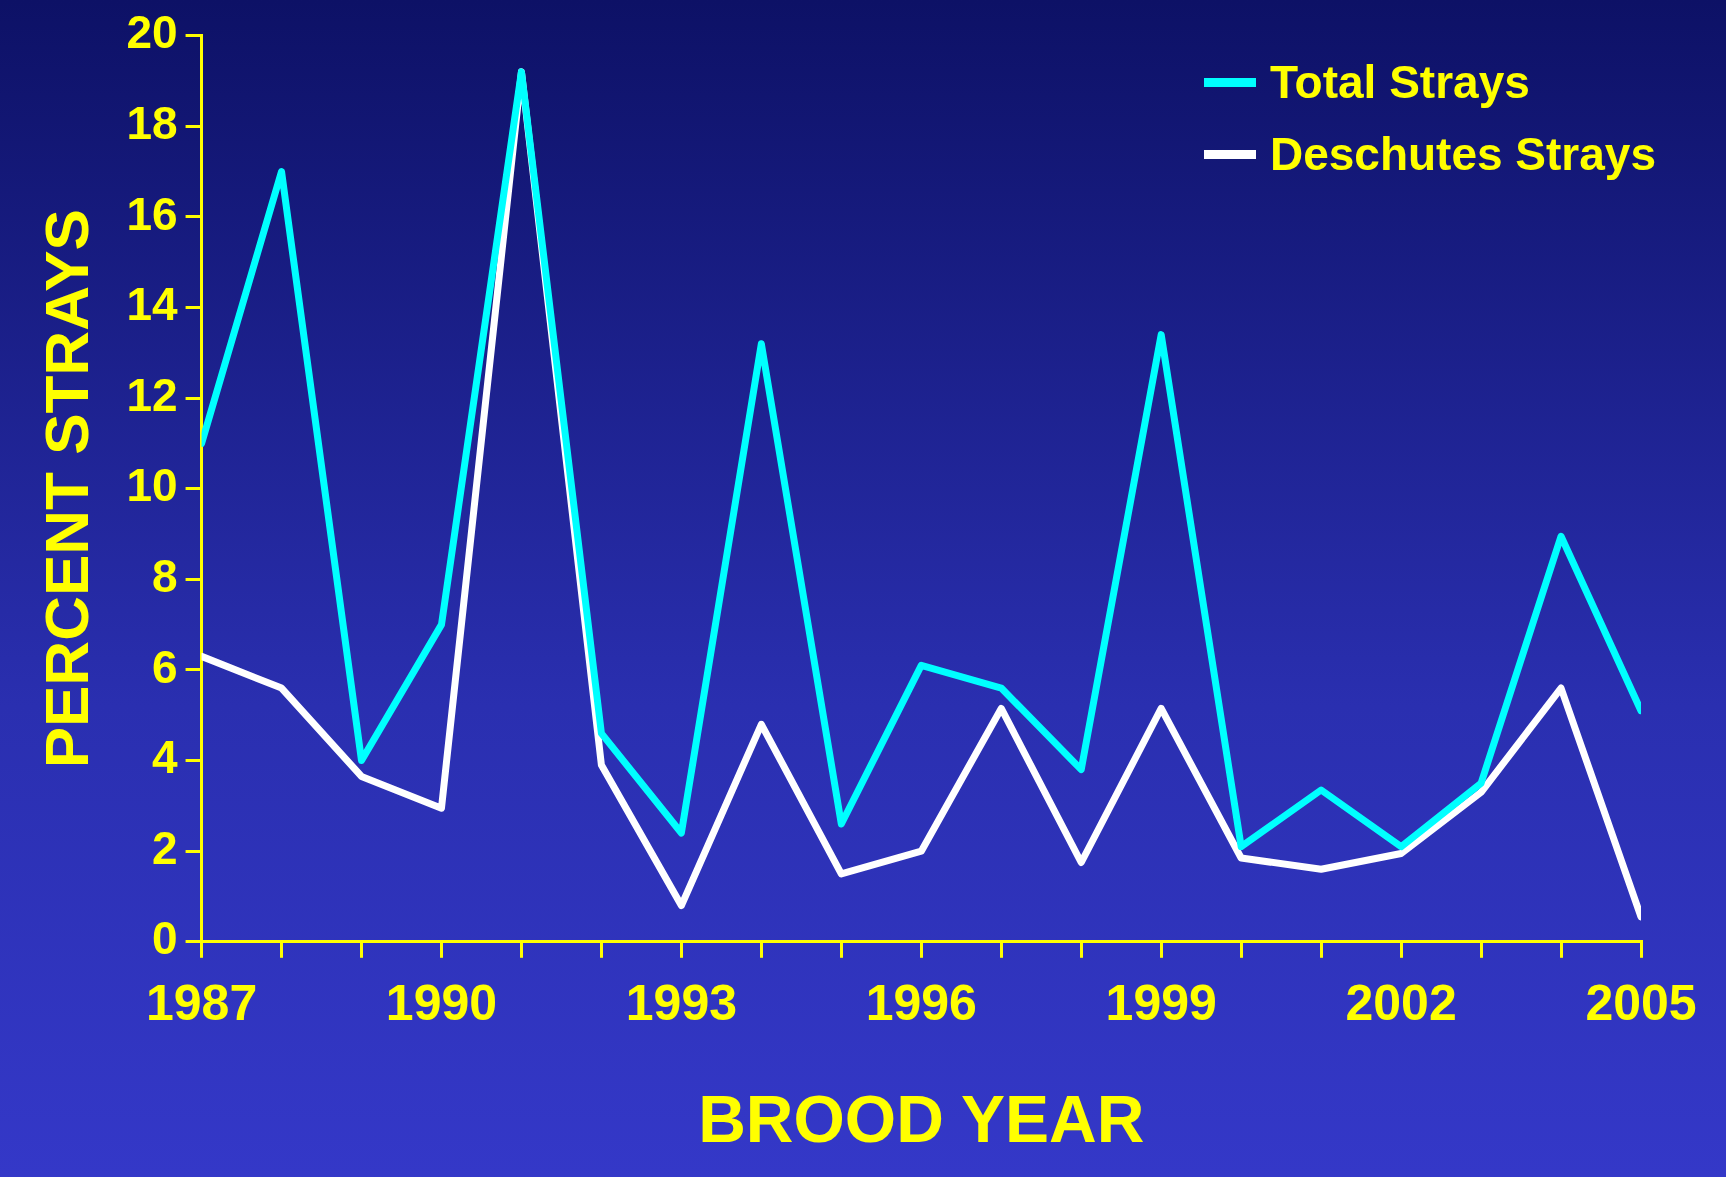 The height and width of the screenshot is (1177, 1726). I want to click on x-tick-label: 1990, so click(441, 1002).